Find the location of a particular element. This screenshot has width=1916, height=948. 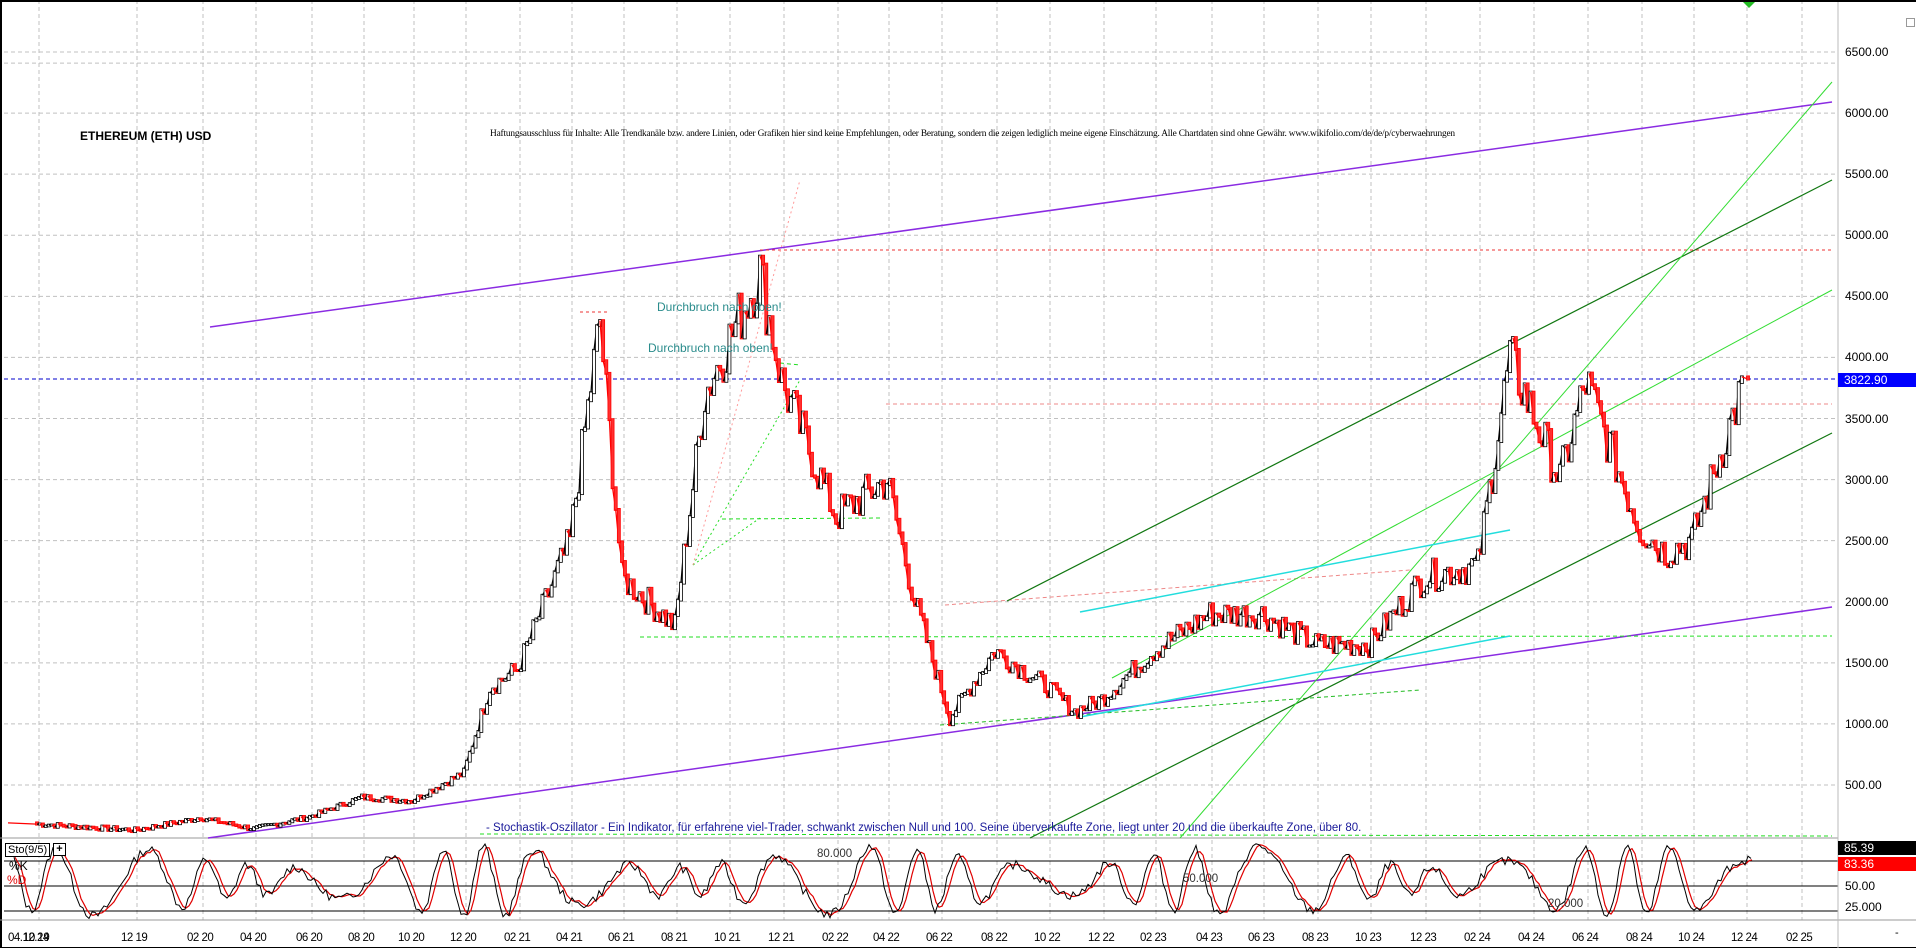

sto-d-value-tag: 83.36 is located at coordinates (1877, 864).